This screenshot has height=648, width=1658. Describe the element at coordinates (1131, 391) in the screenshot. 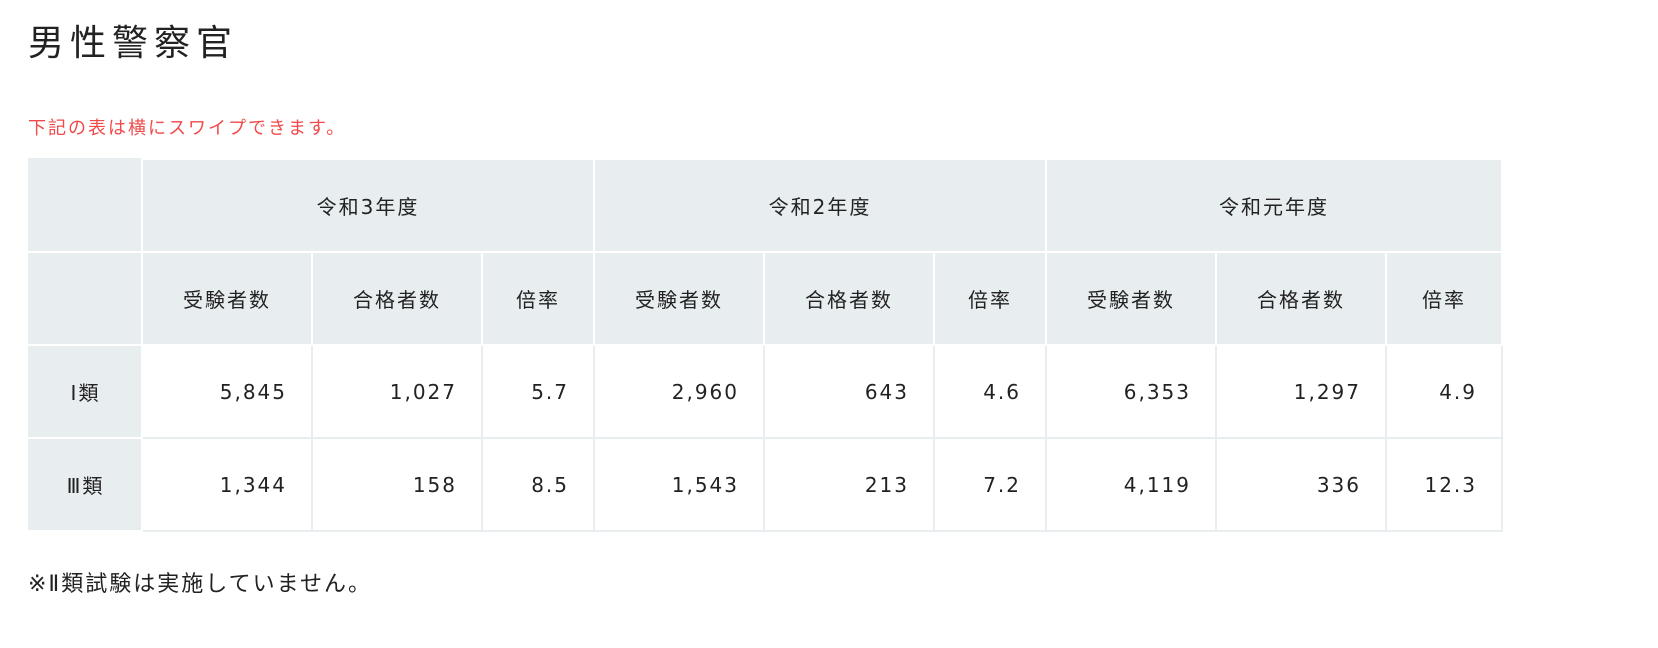

I see `table-cell: 6,353` at that location.